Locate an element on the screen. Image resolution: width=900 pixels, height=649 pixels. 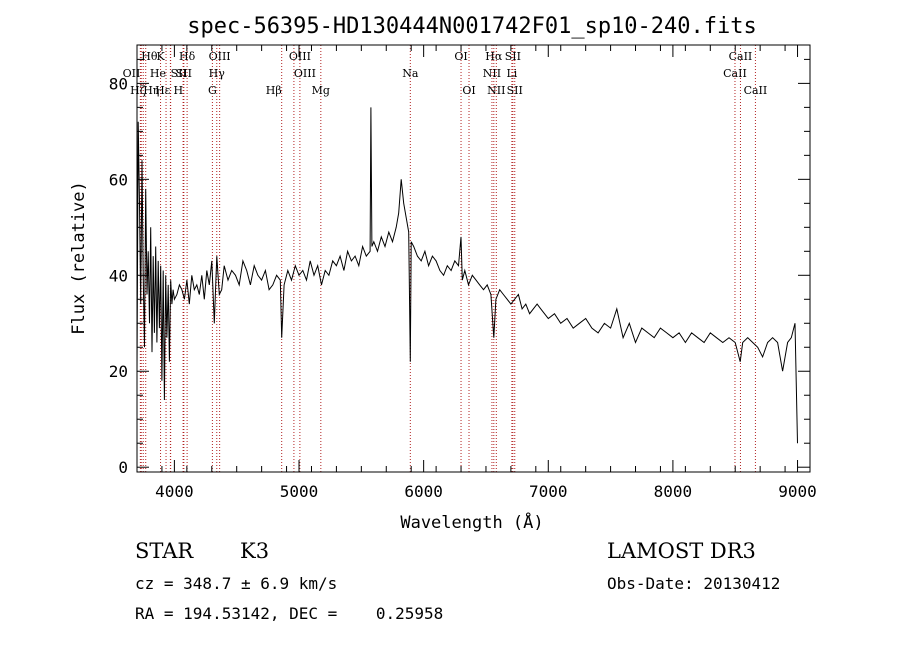
y-tick-label: 40 is located at coordinates (118, 275).